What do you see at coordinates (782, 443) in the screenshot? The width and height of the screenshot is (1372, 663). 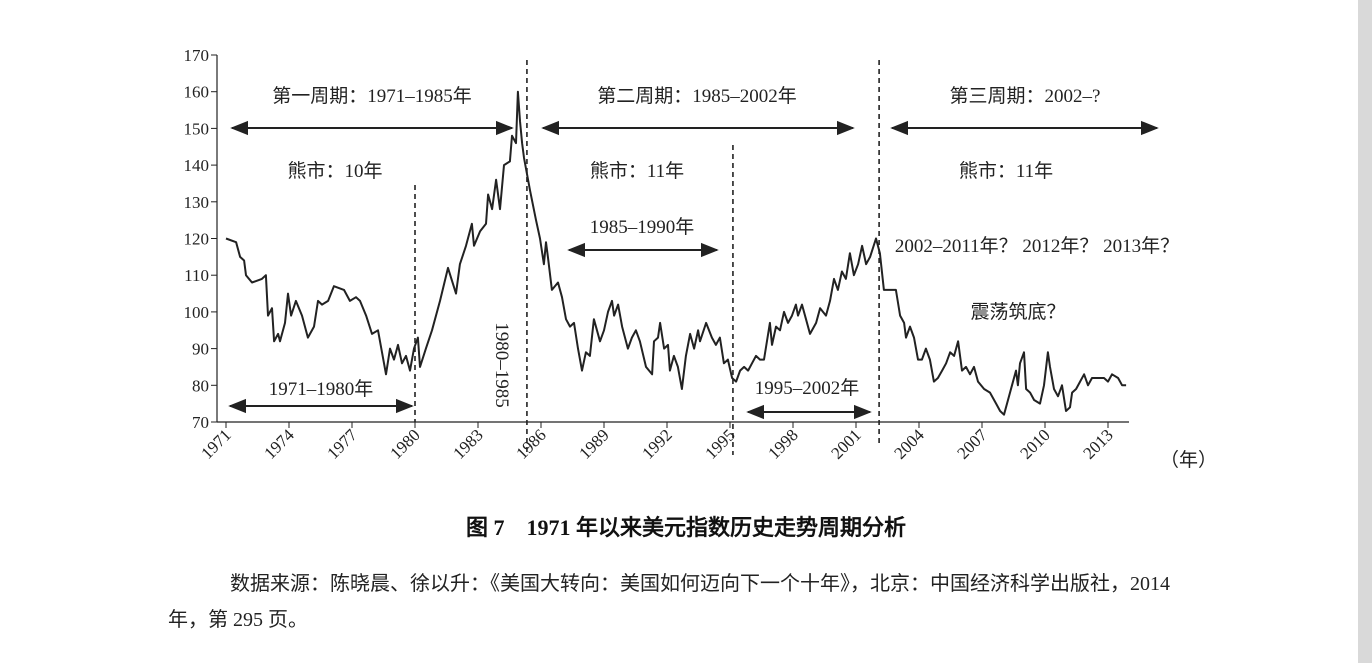 I see `x-tick-label: 1998` at bounding box center [782, 443].